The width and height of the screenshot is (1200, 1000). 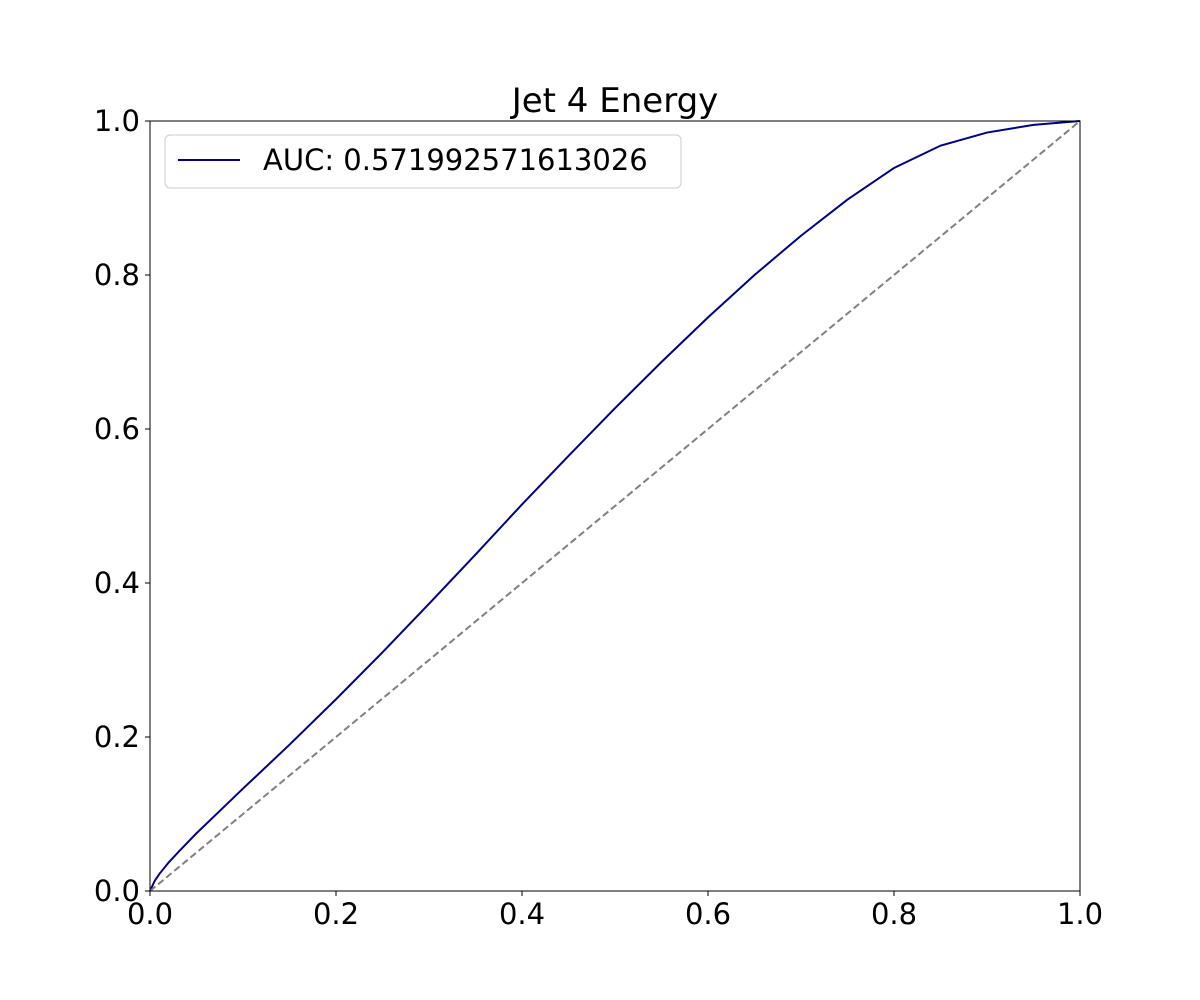 I want to click on y-tick-label: 0.0, so click(x=117, y=891).